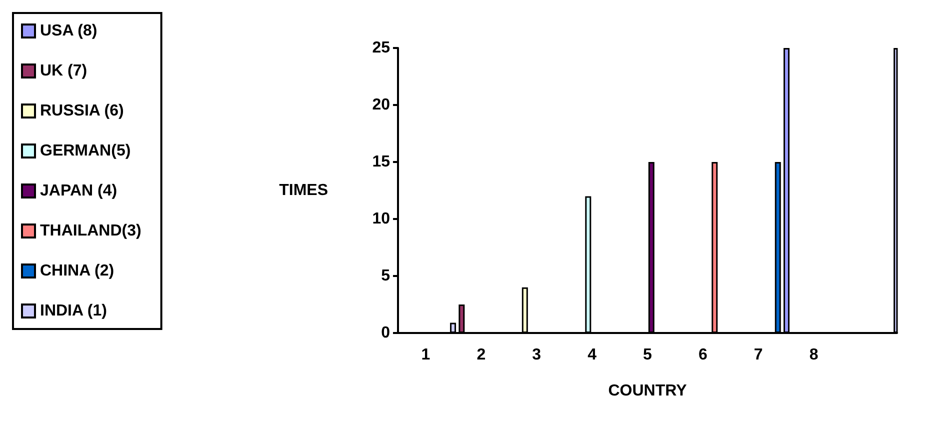  I want to click on legend-label: USA (8), so click(69, 31).